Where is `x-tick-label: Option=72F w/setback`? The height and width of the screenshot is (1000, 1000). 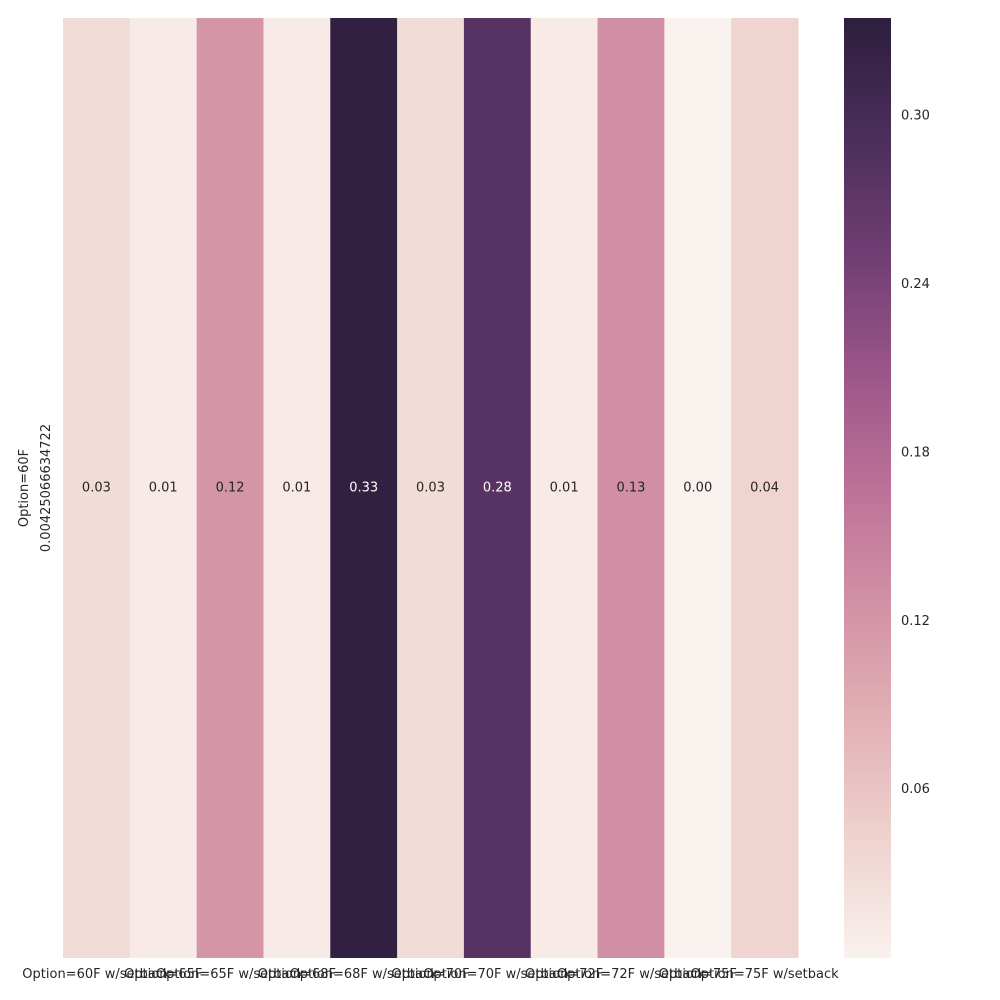 x-tick-label: Option=72F w/setback is located at coordinates (631, 974).